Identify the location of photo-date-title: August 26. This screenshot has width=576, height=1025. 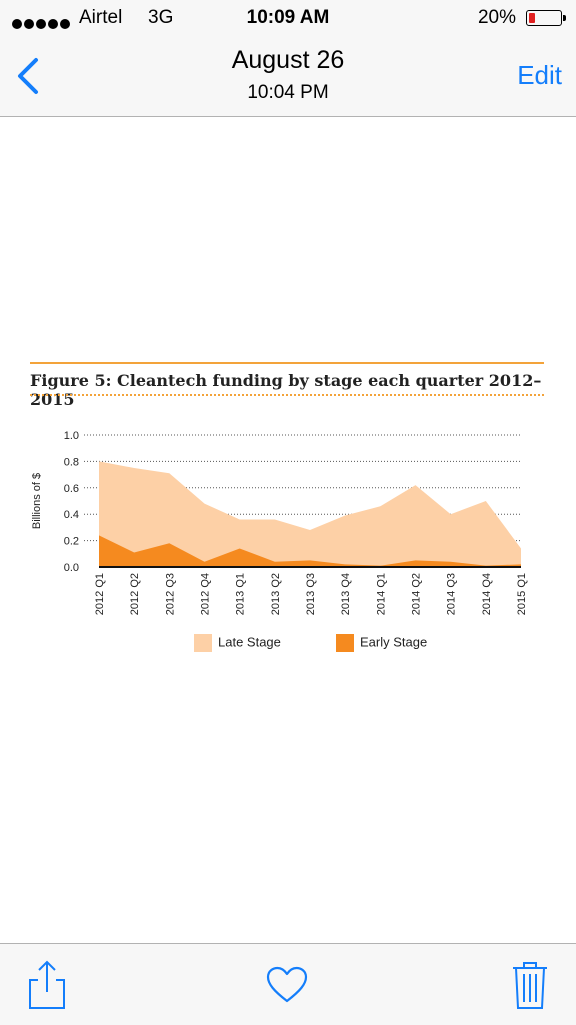
(288, 60).